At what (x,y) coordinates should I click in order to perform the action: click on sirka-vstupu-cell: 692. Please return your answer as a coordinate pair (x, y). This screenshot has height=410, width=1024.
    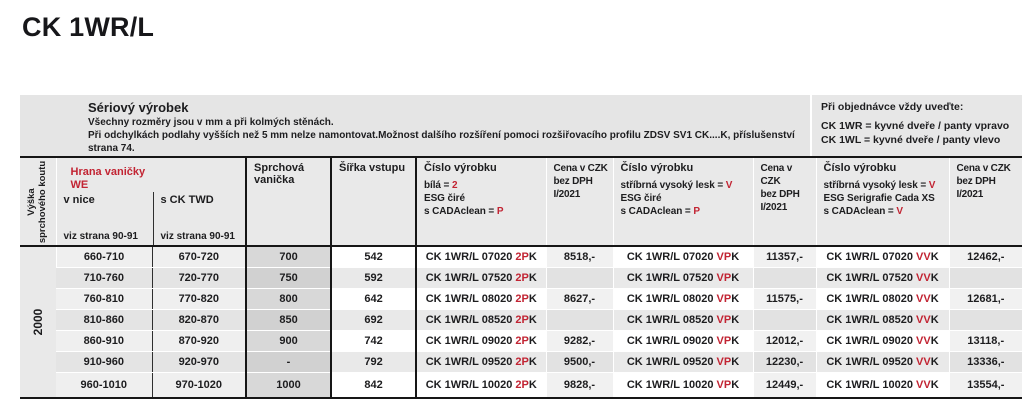
    Looking at the image, I should click on (373, 320).